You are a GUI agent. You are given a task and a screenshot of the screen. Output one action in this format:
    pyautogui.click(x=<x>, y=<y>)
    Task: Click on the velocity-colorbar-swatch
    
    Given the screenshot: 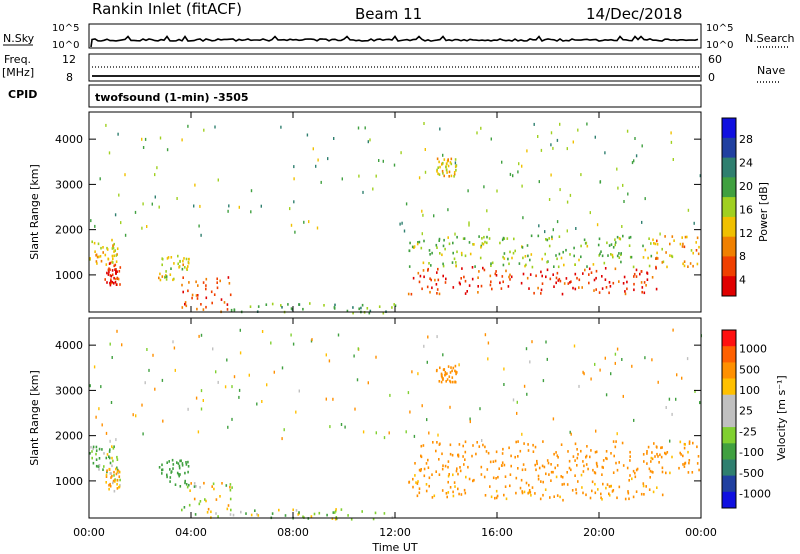 What is the action you would take?
    pyautogui.click(x=729, y=435)
    